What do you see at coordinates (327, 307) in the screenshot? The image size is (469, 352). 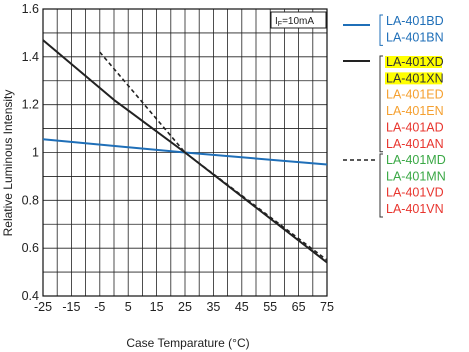 I see `x-tick-label: 75` at bounding box center [327, 307].